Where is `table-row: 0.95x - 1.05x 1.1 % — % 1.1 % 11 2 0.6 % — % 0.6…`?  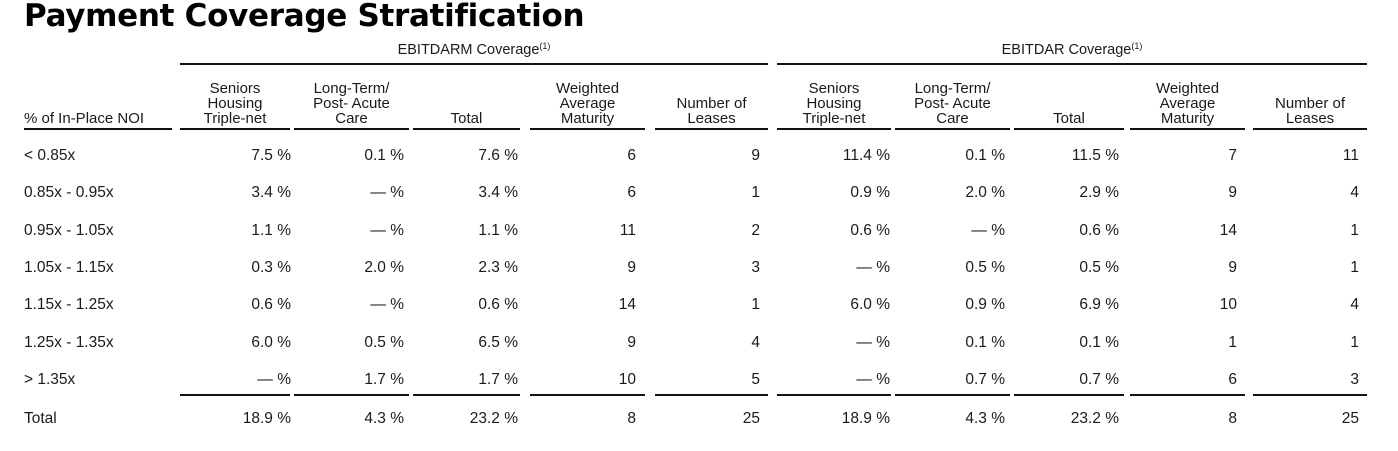
table-row: 0.95x - 1.05x 1.1 % — % 1.1 % 11 2 0.6 % — % 0.6… is located at coordinates (696, 230).